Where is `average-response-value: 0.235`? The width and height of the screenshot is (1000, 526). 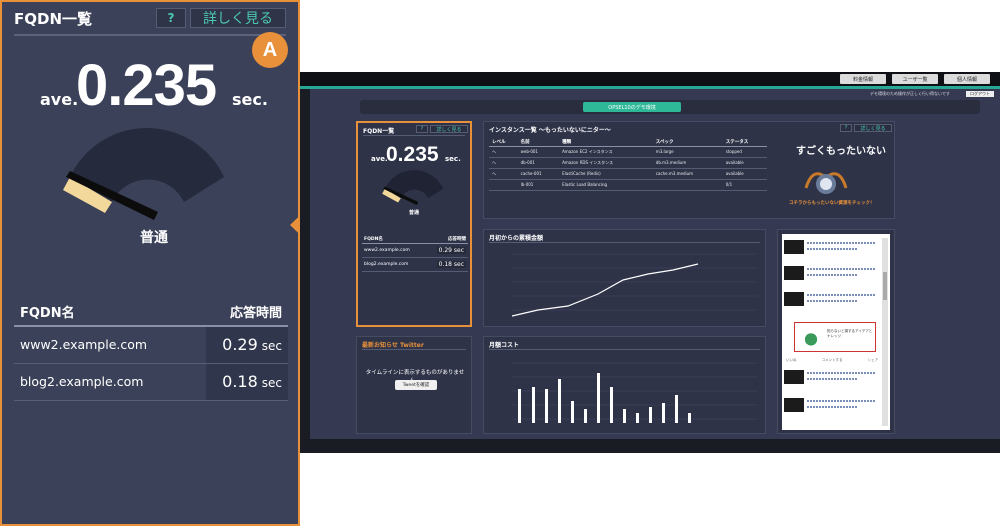 average-response-value: 0.235 is located at coordinates (146, 85).